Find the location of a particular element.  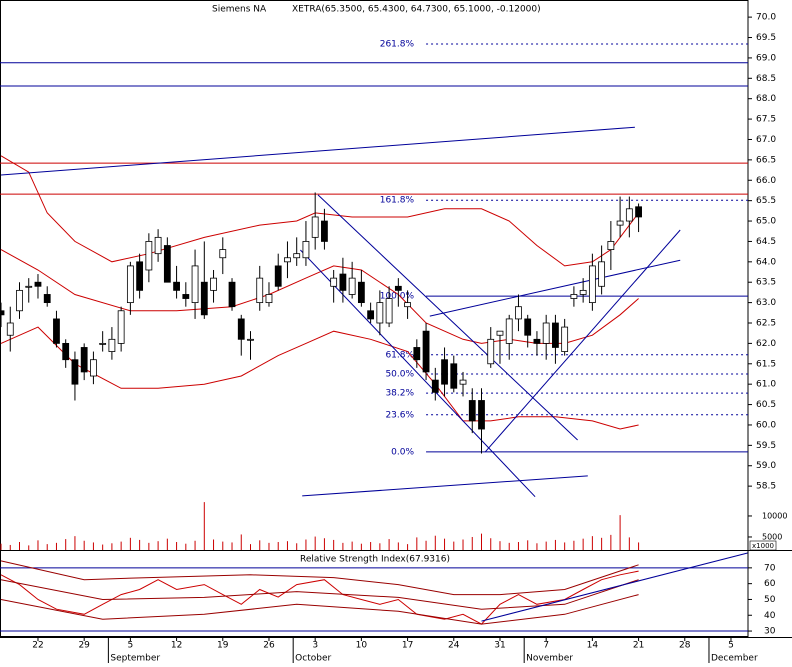

y-tick-label: 59.0 is located at coordinates (766, 466).